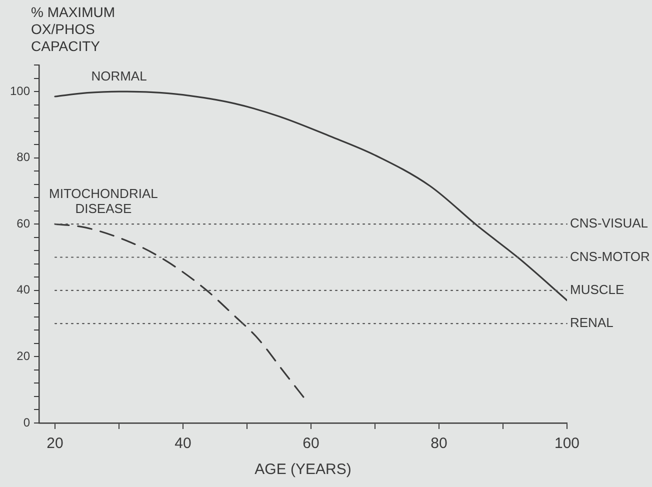 The height and width of the screenshot is (487, 652). What do you see at coordinates (73, 29) in the screenshot?
I see `y-axis-title: % MAXIMUM OX/PHOS CAPACITY` at bounding box center [73, 29].